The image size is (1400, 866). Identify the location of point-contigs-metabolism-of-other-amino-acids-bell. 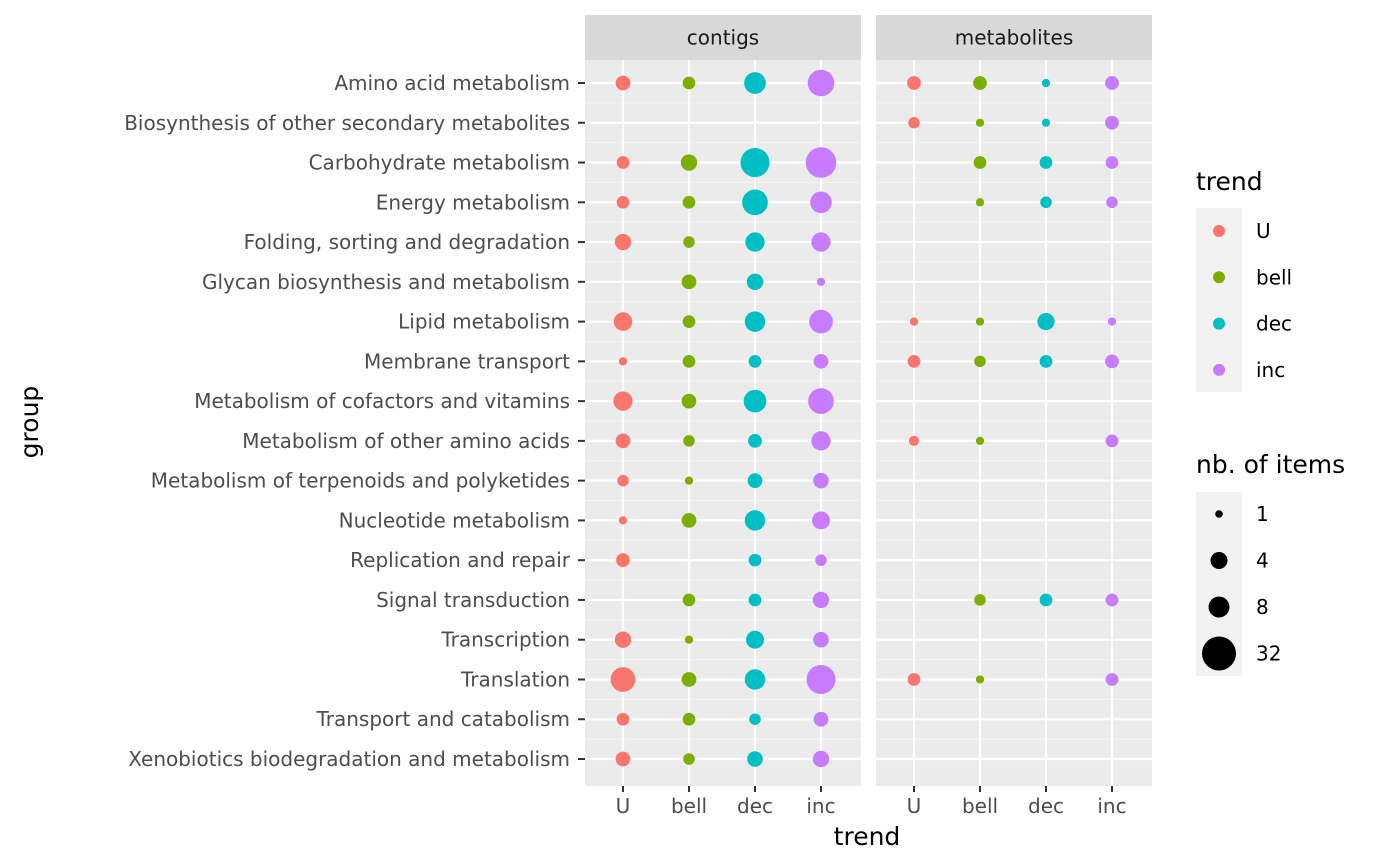
(689, 441).